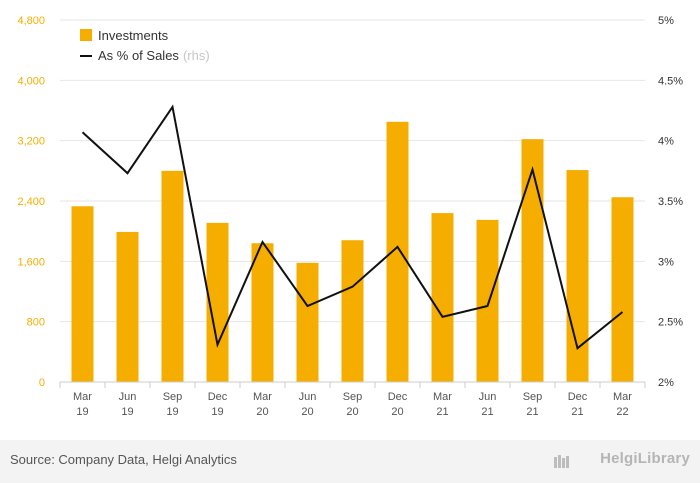 The image size is (700, 483). What do you see at coordinates (670, 323) in the screenshot?
I see `right-tick-label: 2.5%` at bounding box center [670, 323].